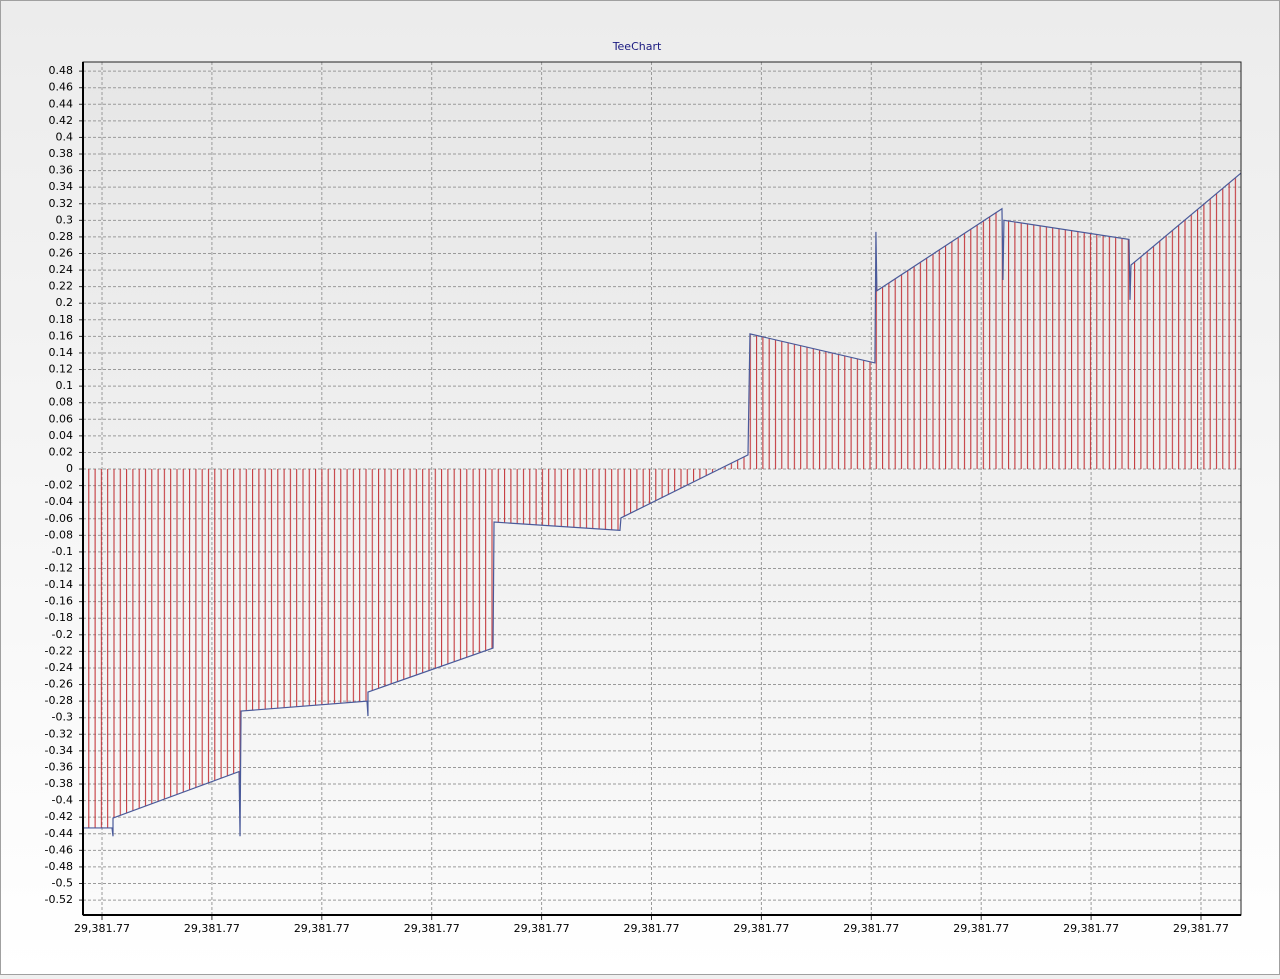  What do you see at coordinates (59, 650) in the screenshot?
I see `y-tick-label: -0.22` at bounding box center [59, 650].